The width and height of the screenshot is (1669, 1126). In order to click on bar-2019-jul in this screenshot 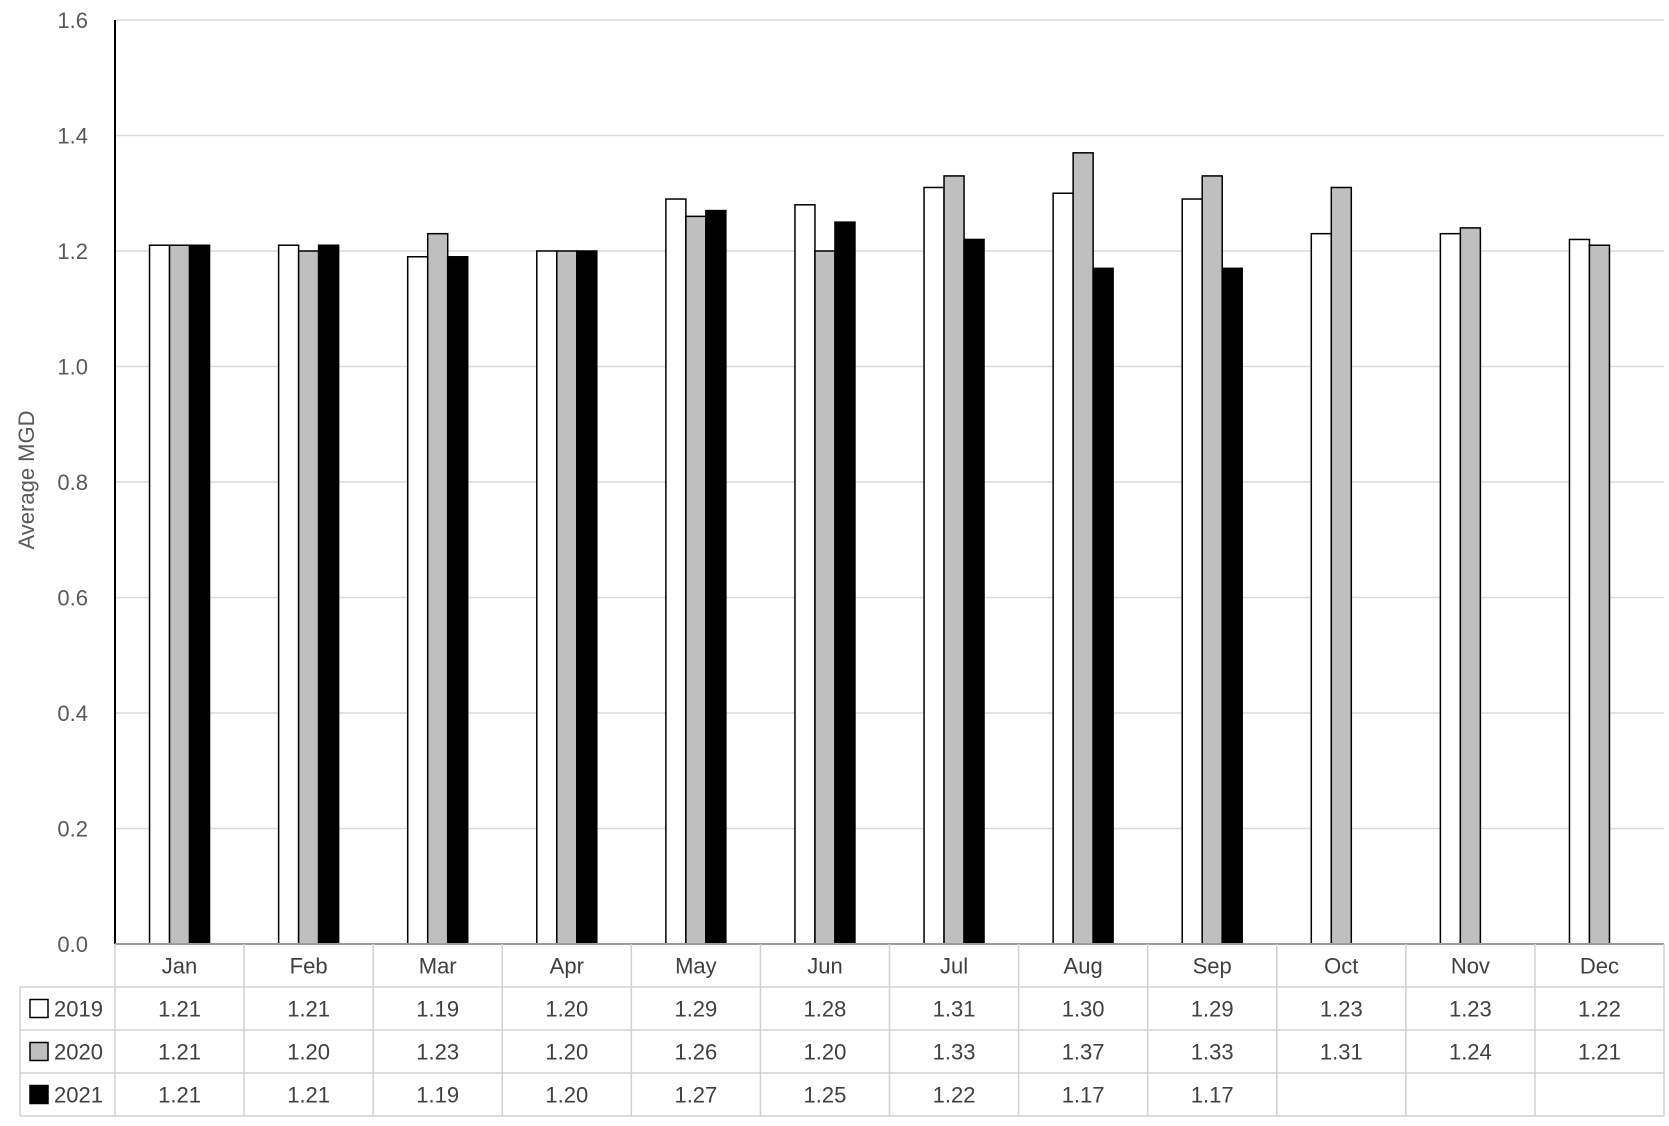, I will do `click(934, 565)`.